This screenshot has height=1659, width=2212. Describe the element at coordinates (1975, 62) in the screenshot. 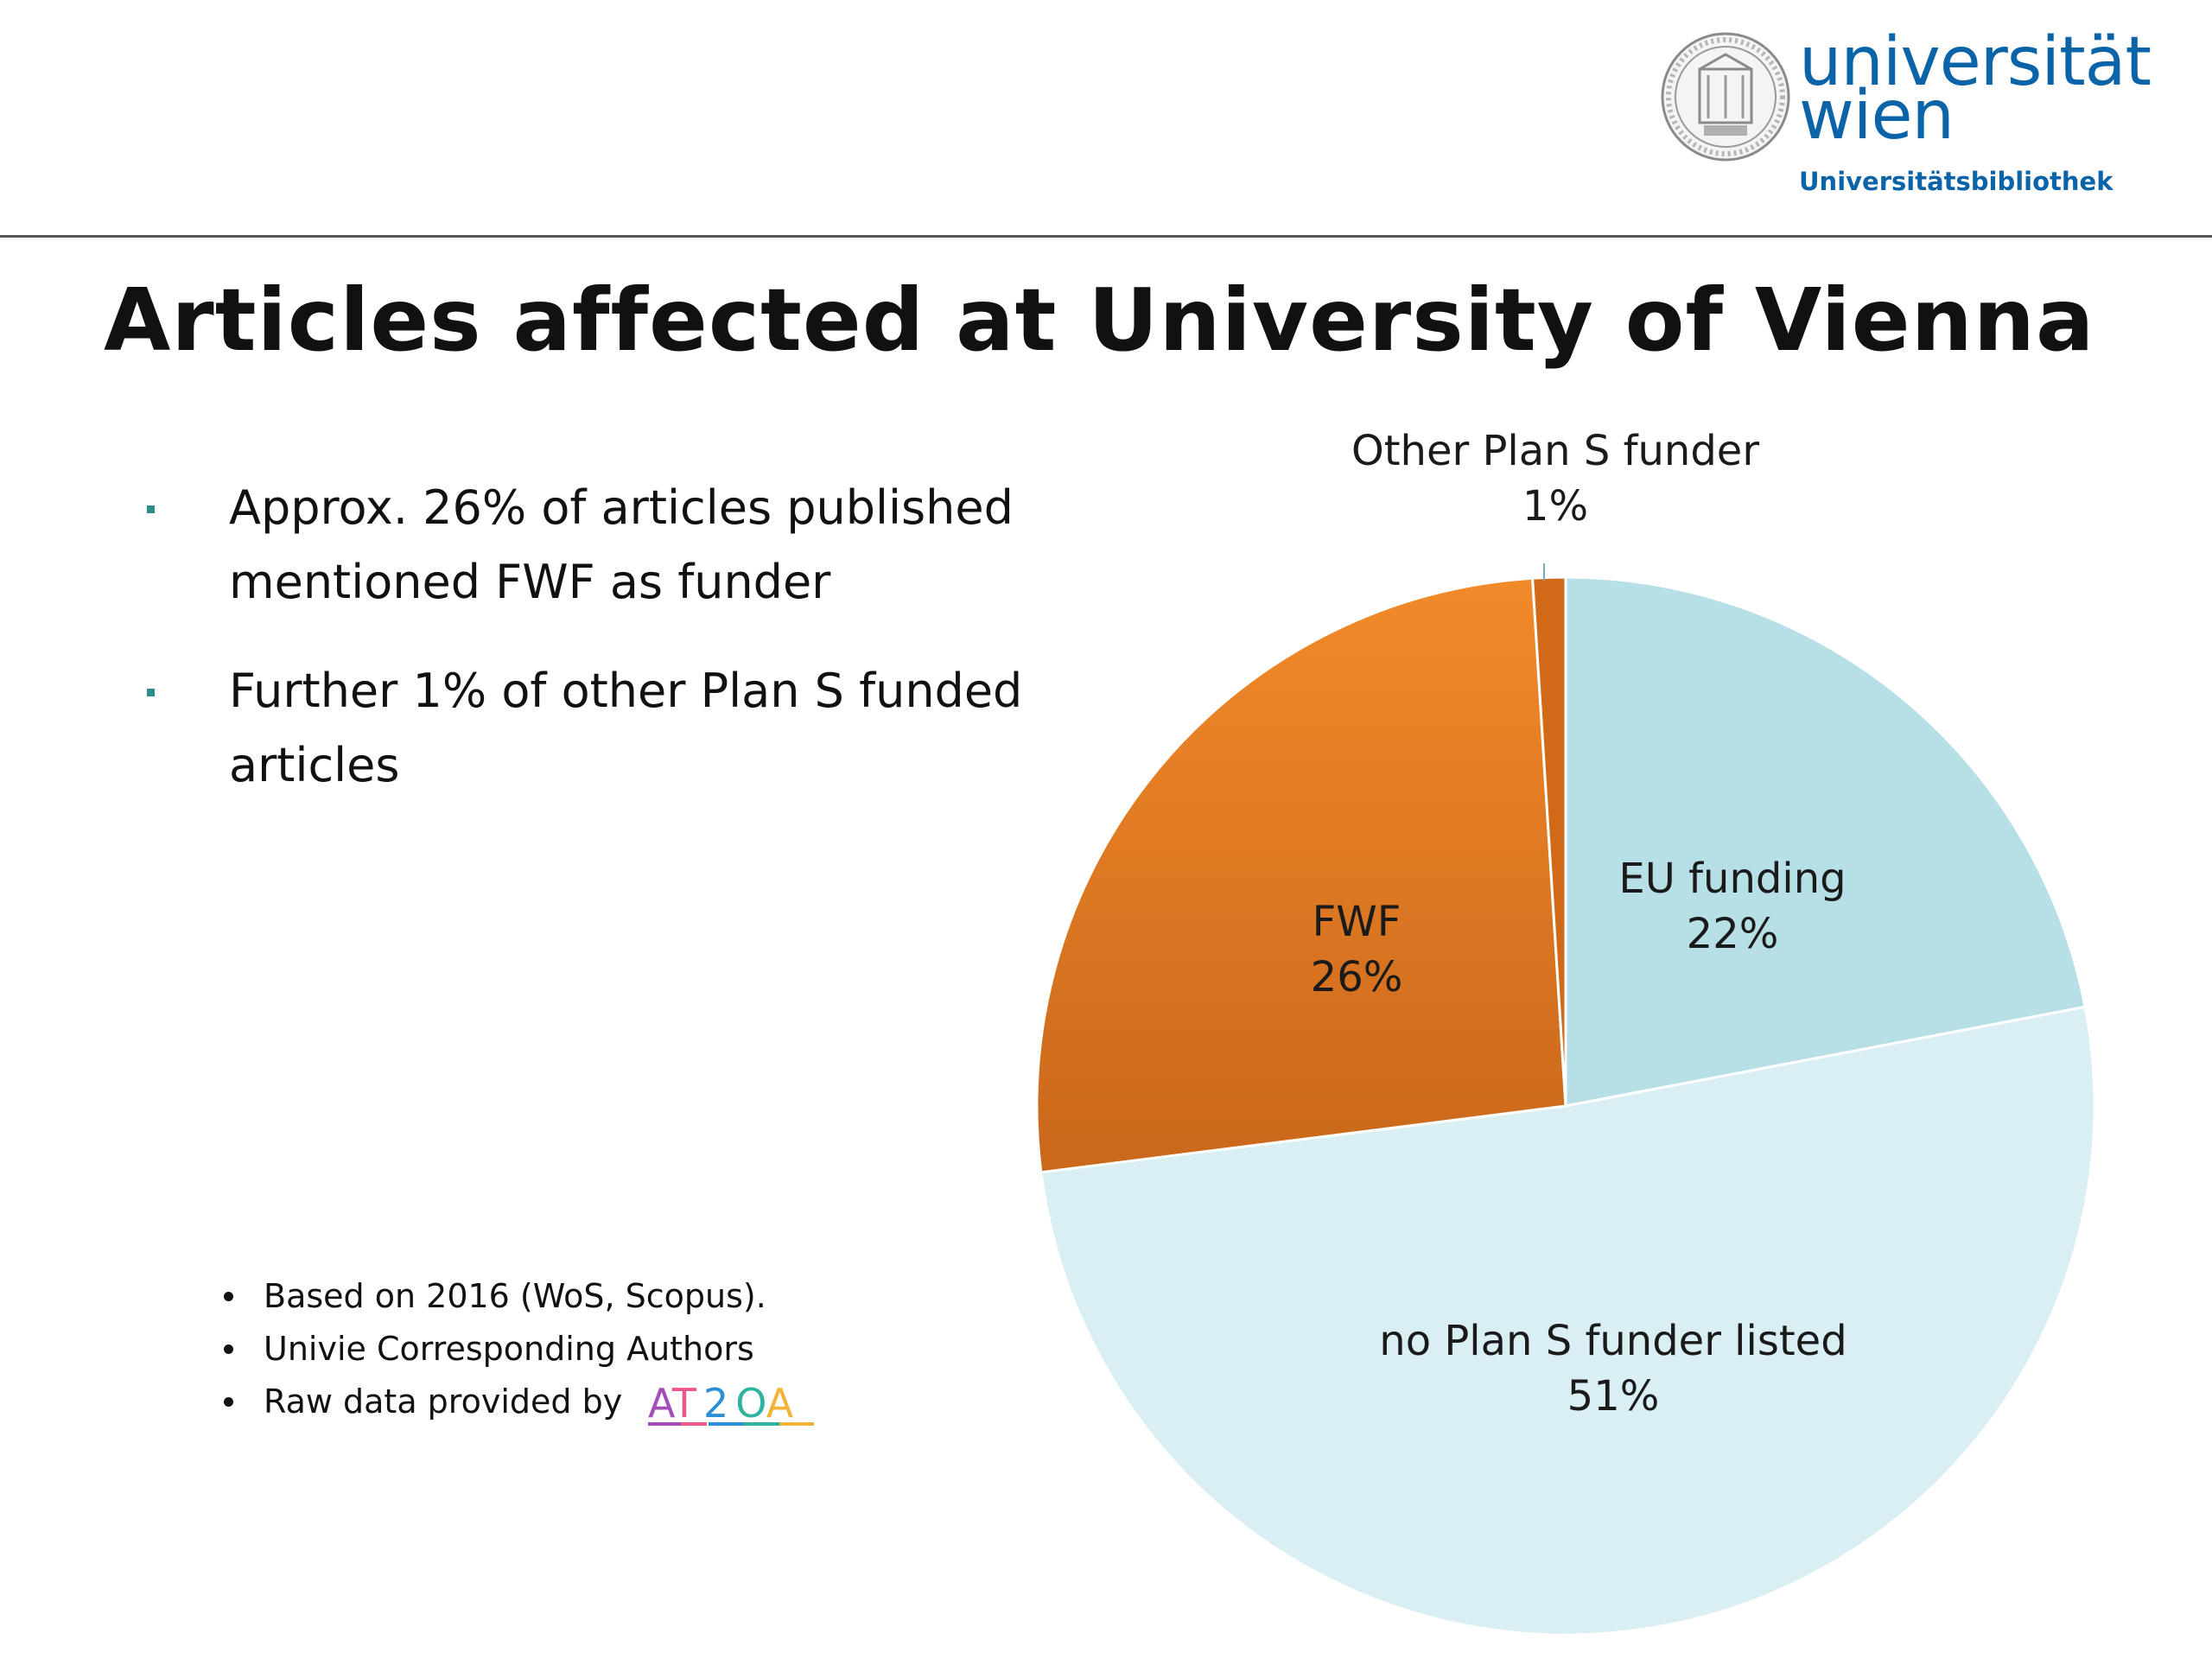

I see `logo-word-universitaet: universität` at that location.